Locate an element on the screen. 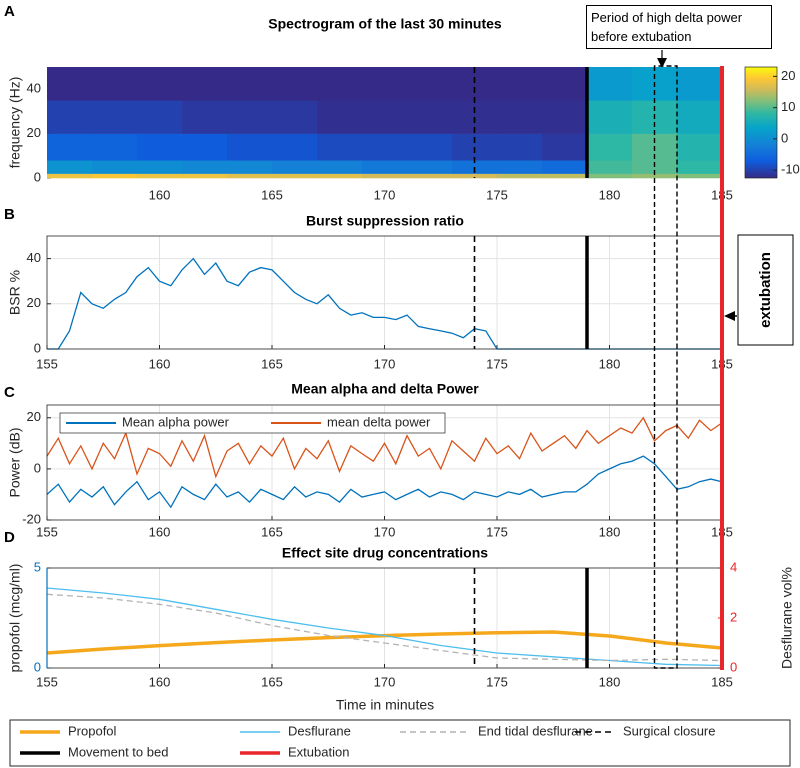 Image resolution: width=800 pixels, height=768 pixels. panel-label: A is located at coordinates (9, 11).